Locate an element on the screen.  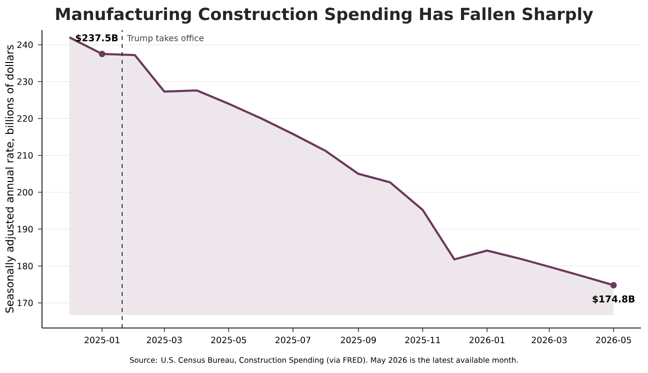
x-tick-label: 2026-05 is located at coordinates (613, 340).